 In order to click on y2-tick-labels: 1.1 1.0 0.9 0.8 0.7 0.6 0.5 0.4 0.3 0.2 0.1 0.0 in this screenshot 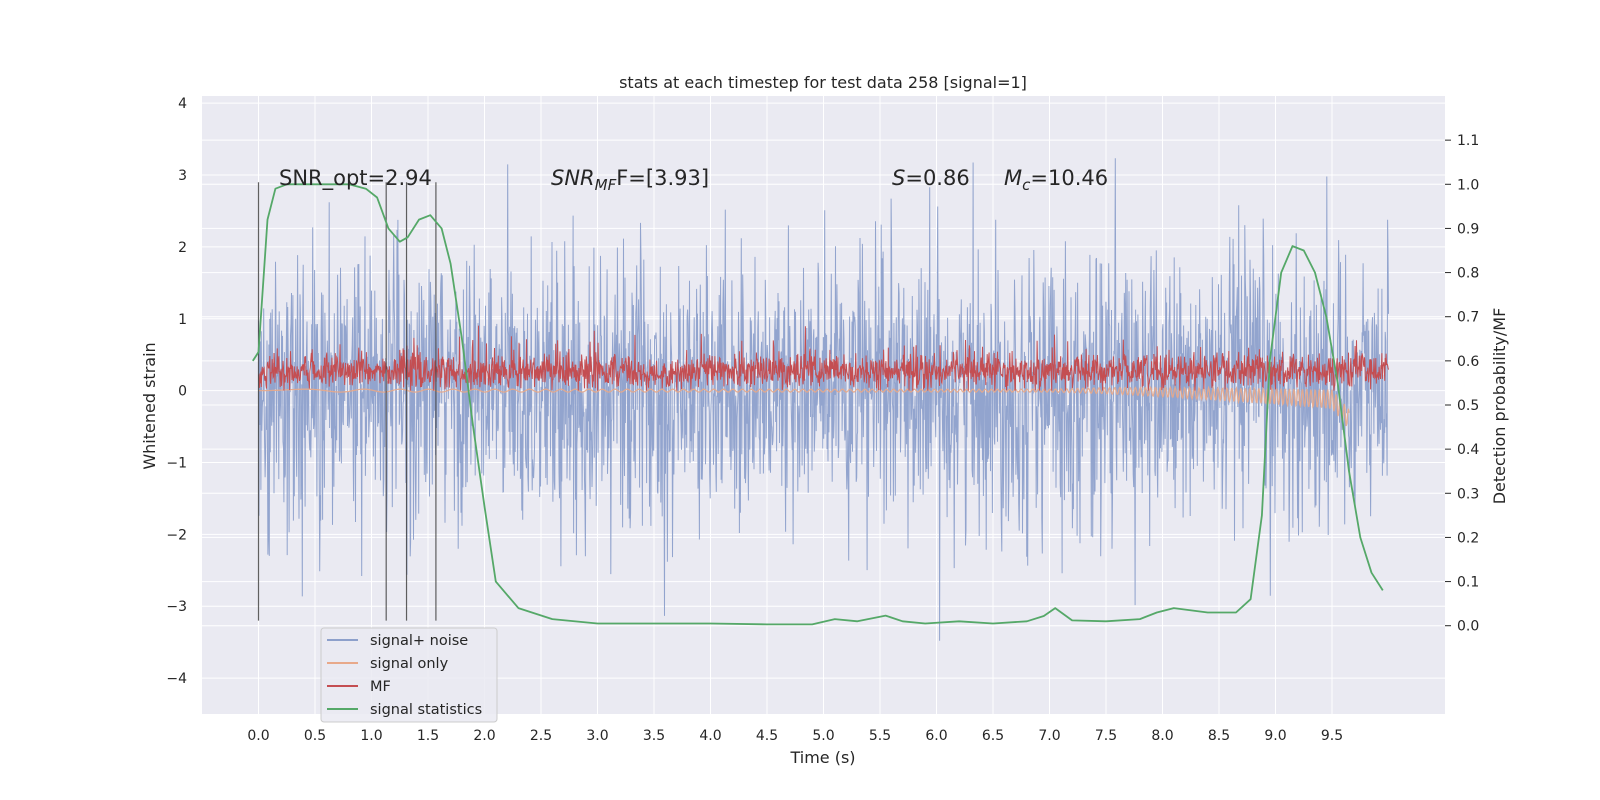, I will do `click(1462, 384)`.